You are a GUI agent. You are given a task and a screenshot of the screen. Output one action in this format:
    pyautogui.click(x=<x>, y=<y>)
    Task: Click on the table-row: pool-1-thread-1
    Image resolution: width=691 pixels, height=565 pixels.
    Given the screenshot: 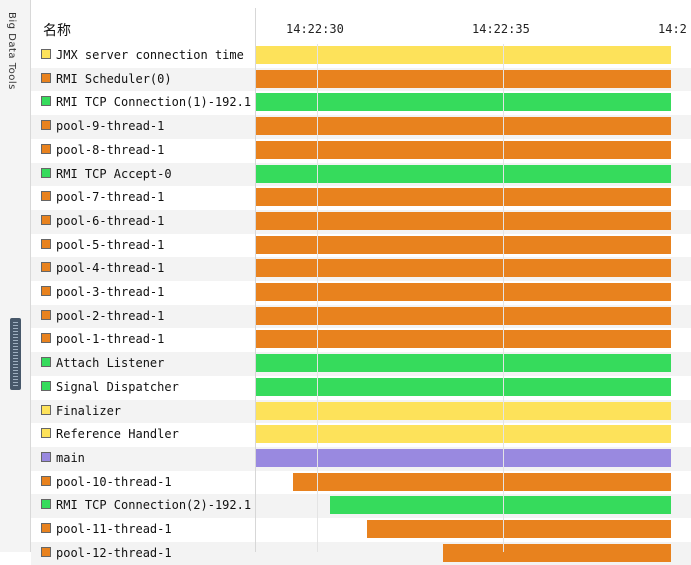 What is the action you would take?
    pyautogui.click(x=361, y=340)
    